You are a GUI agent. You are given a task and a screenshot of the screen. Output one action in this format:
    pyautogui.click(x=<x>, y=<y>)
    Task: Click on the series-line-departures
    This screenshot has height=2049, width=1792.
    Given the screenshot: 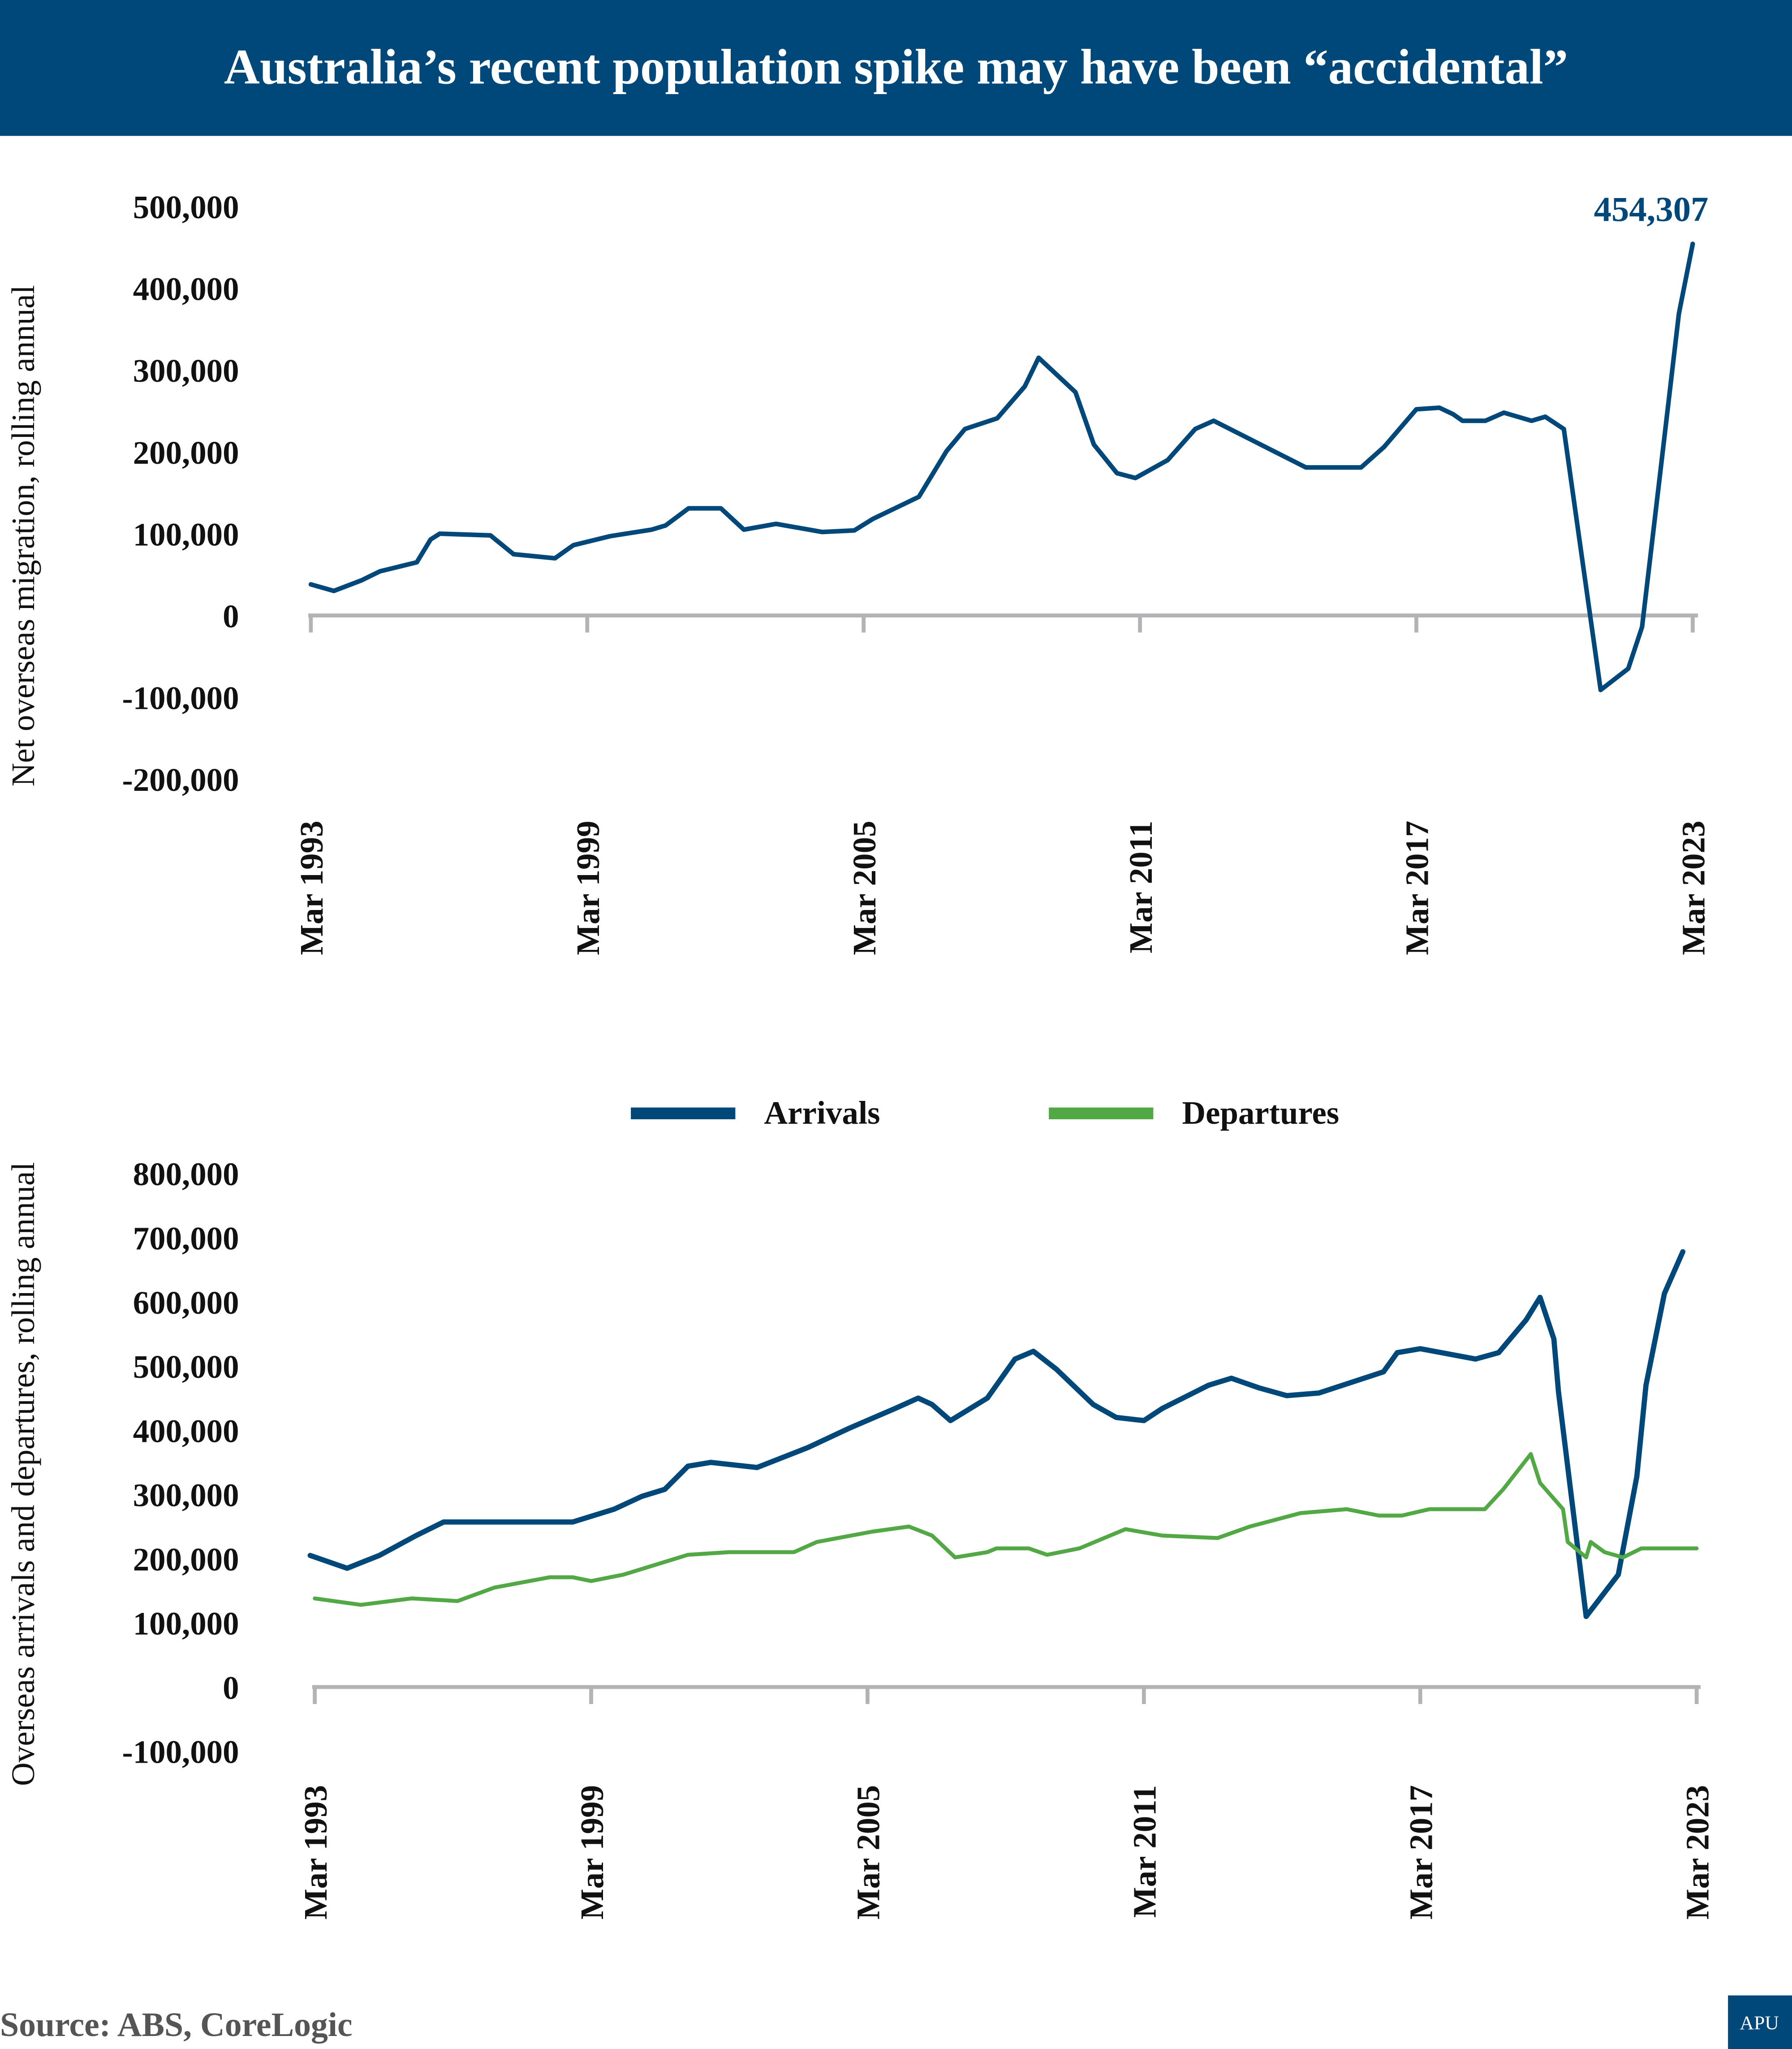 What is the action you would take?
    pyautogui.click(x=1006, y=1529)
    